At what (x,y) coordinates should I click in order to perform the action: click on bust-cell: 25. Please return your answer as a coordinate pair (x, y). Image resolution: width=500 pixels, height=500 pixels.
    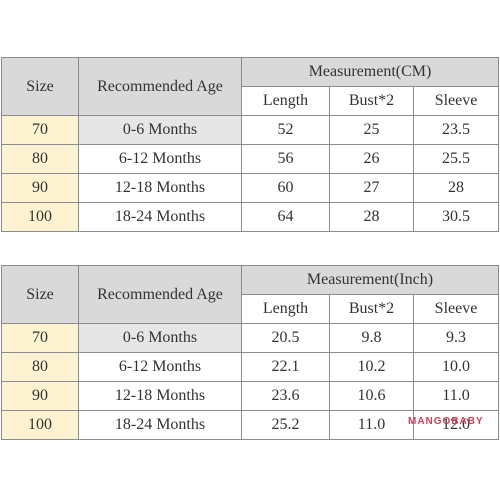
    Looking at the image, I should click on (371, 130).